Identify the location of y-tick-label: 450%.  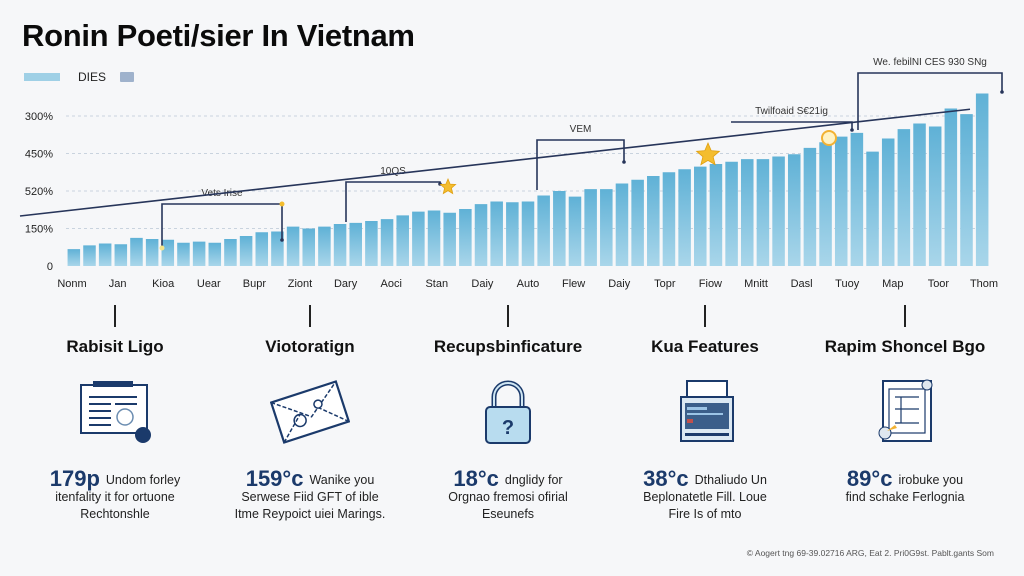
(39, 155).